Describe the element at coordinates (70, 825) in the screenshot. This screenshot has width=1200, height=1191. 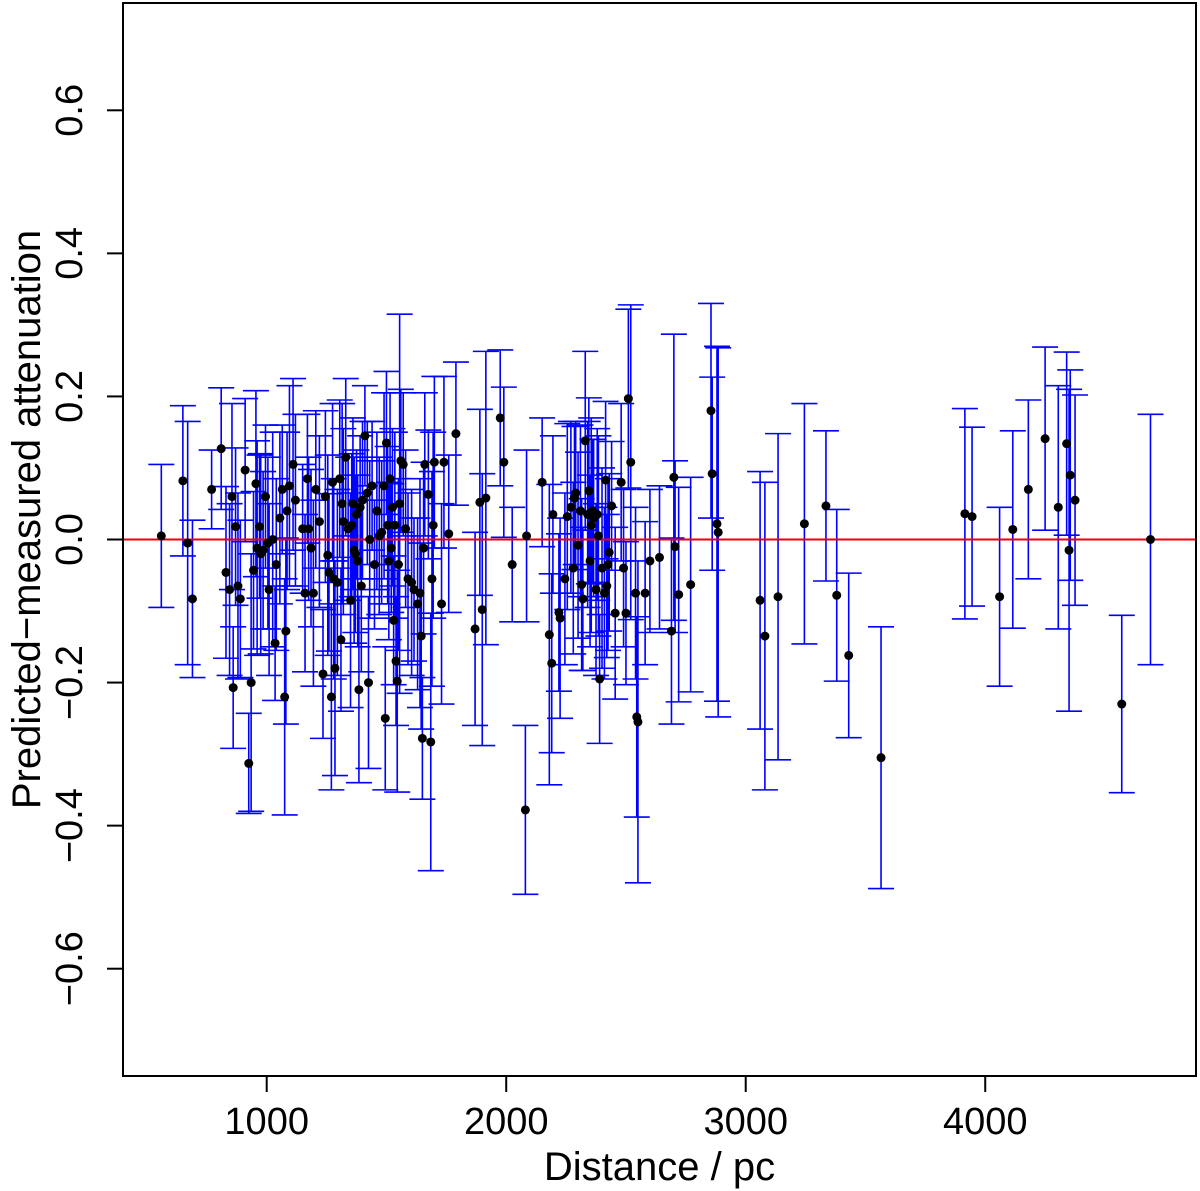
I see `y-tick-label: −0.4` at that location.